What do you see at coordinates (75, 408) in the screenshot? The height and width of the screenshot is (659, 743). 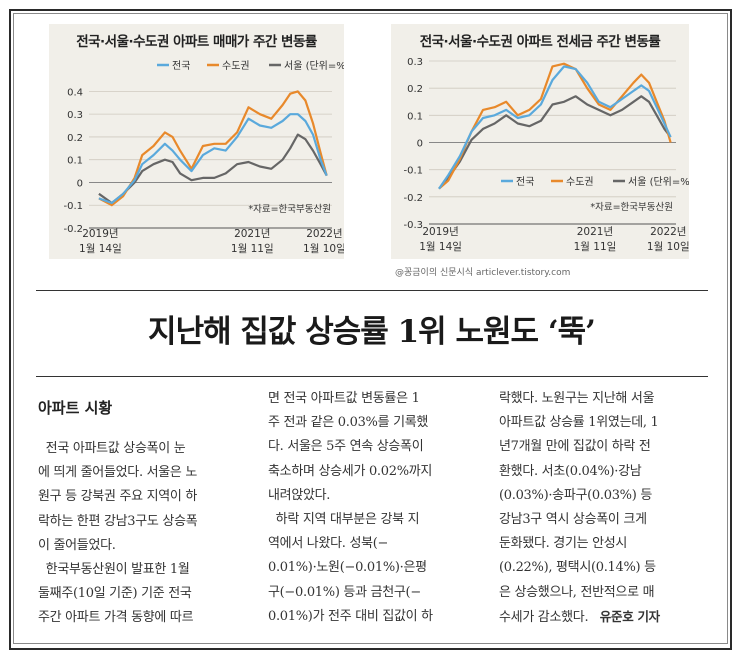 I see `section-label: 아파트 시황` at bounding box center [75, 408].